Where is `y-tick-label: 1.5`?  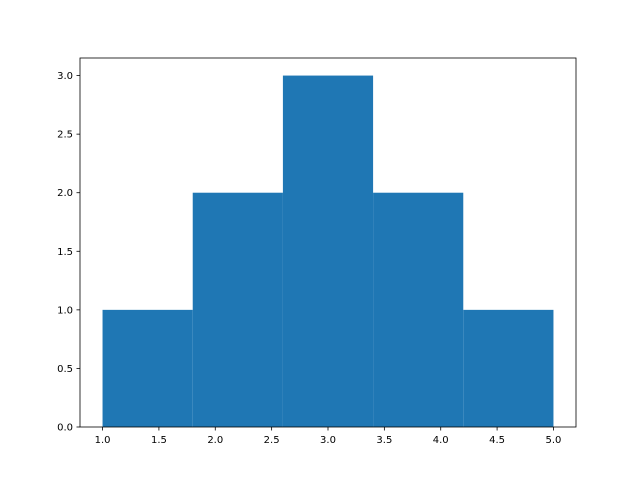 y-tick-label: 1.5 is located at coordinates (65, 252).